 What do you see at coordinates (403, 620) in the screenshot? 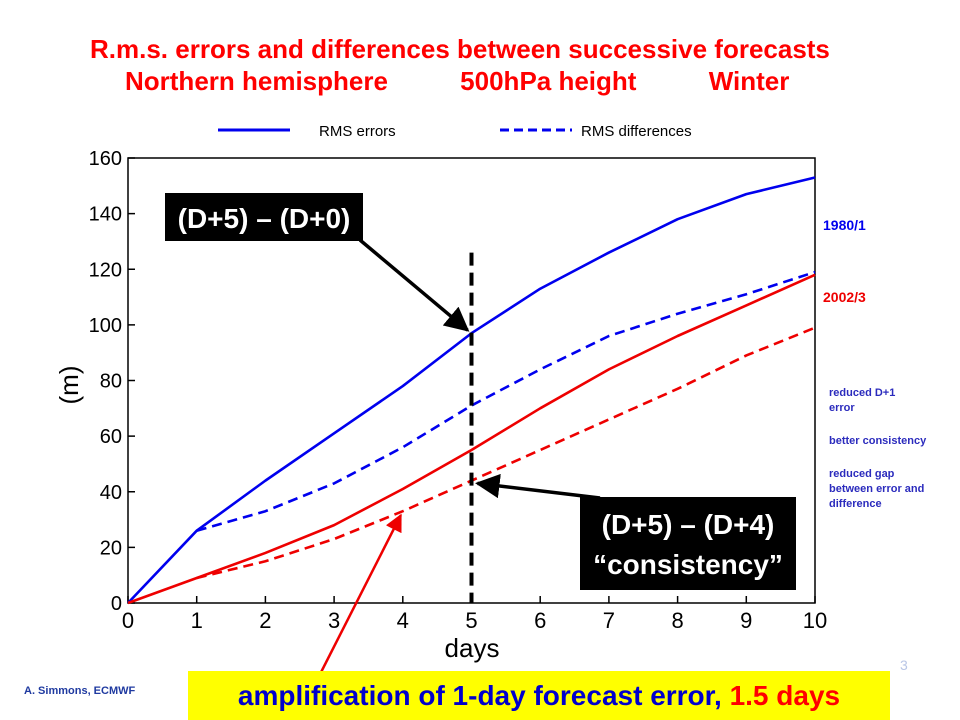
I see `x-tick-label-4: 4` at bounding box center [403, 620].